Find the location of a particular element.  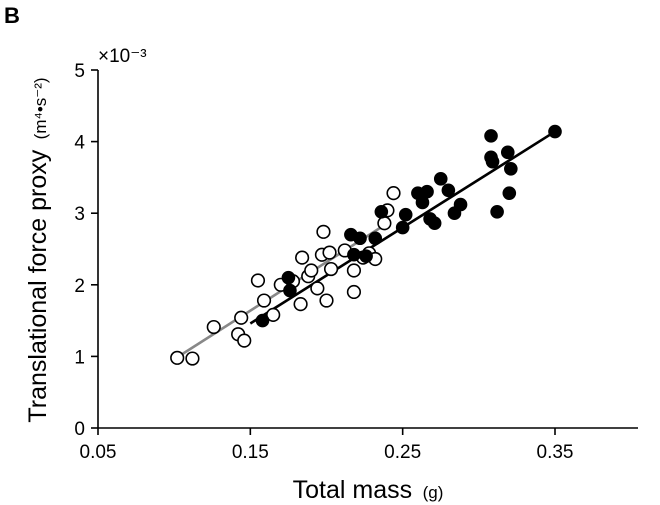

x-axis-title: Total mass (g) is located at coordinates (368, 490).